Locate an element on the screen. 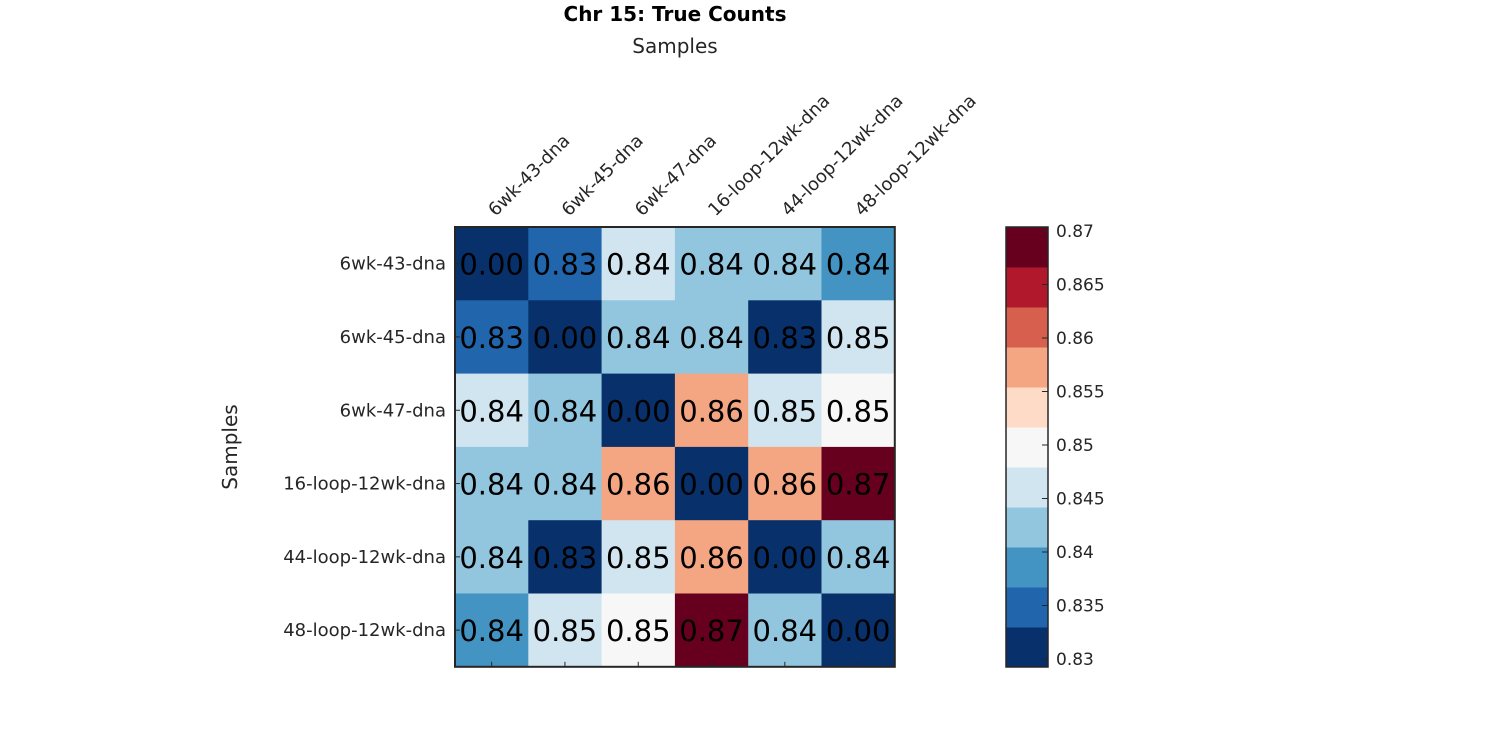 This screenshot has height=754, width=1500. x-tick-label: 48-loop-12wk-dna is located at coordinates (916, 156).